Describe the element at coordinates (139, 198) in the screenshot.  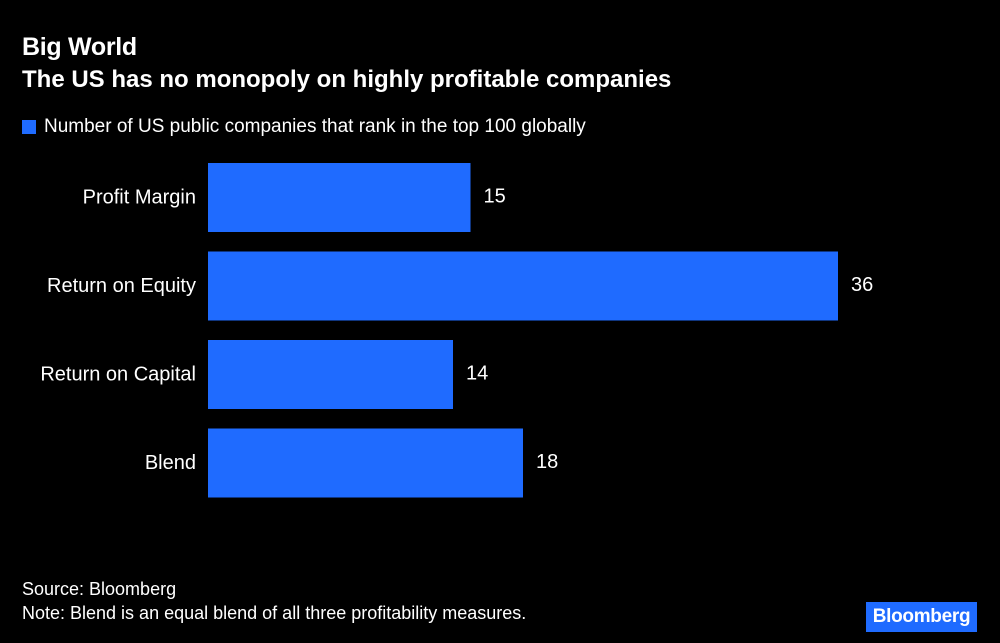
I see `category-label: Profit Margin` at that location.